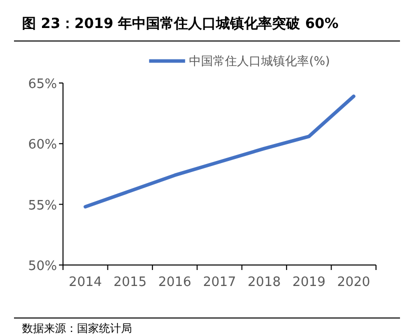 Image resolution: width=409 pixels, height=335 pixels. What do you see at coordinates (42, 145) in the screenshot?
I see `y-tick-label: 60%` at bounding box center [42, 145].